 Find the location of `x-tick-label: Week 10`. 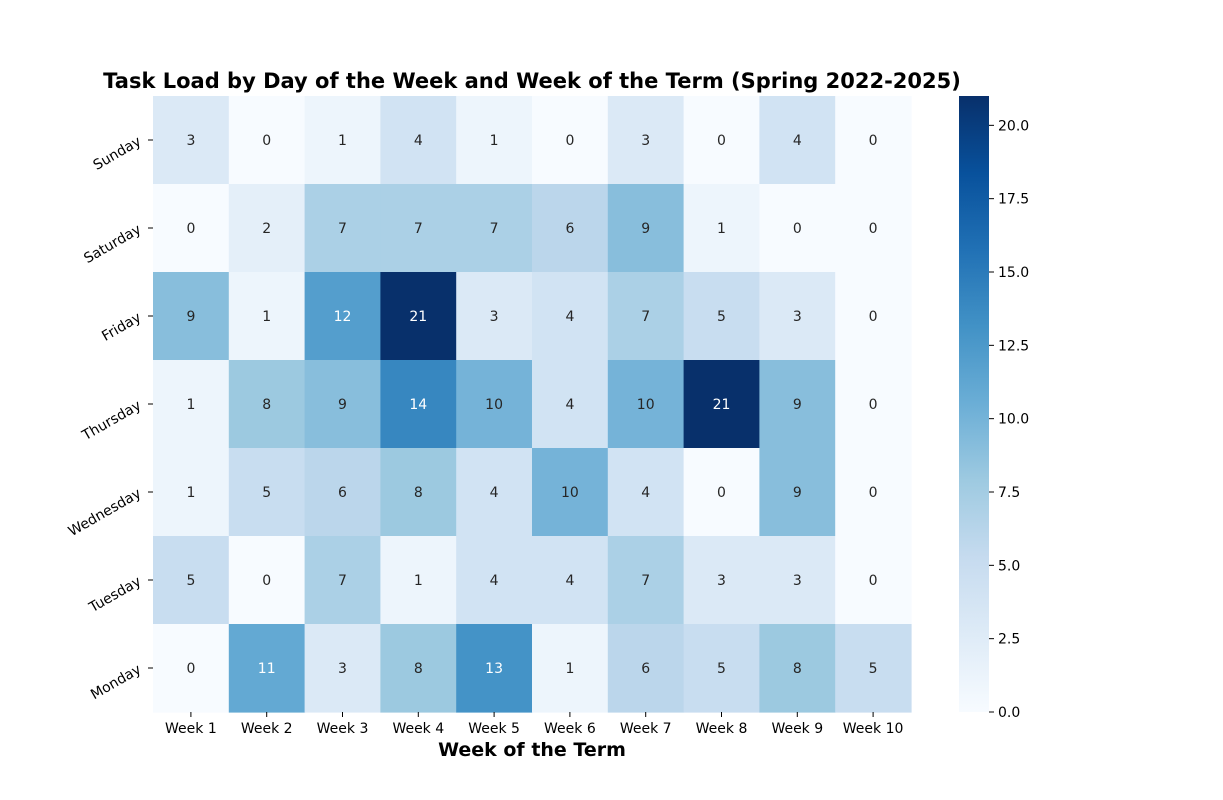

x-tick-label: Week 10 is located at coordinates (873, 729).